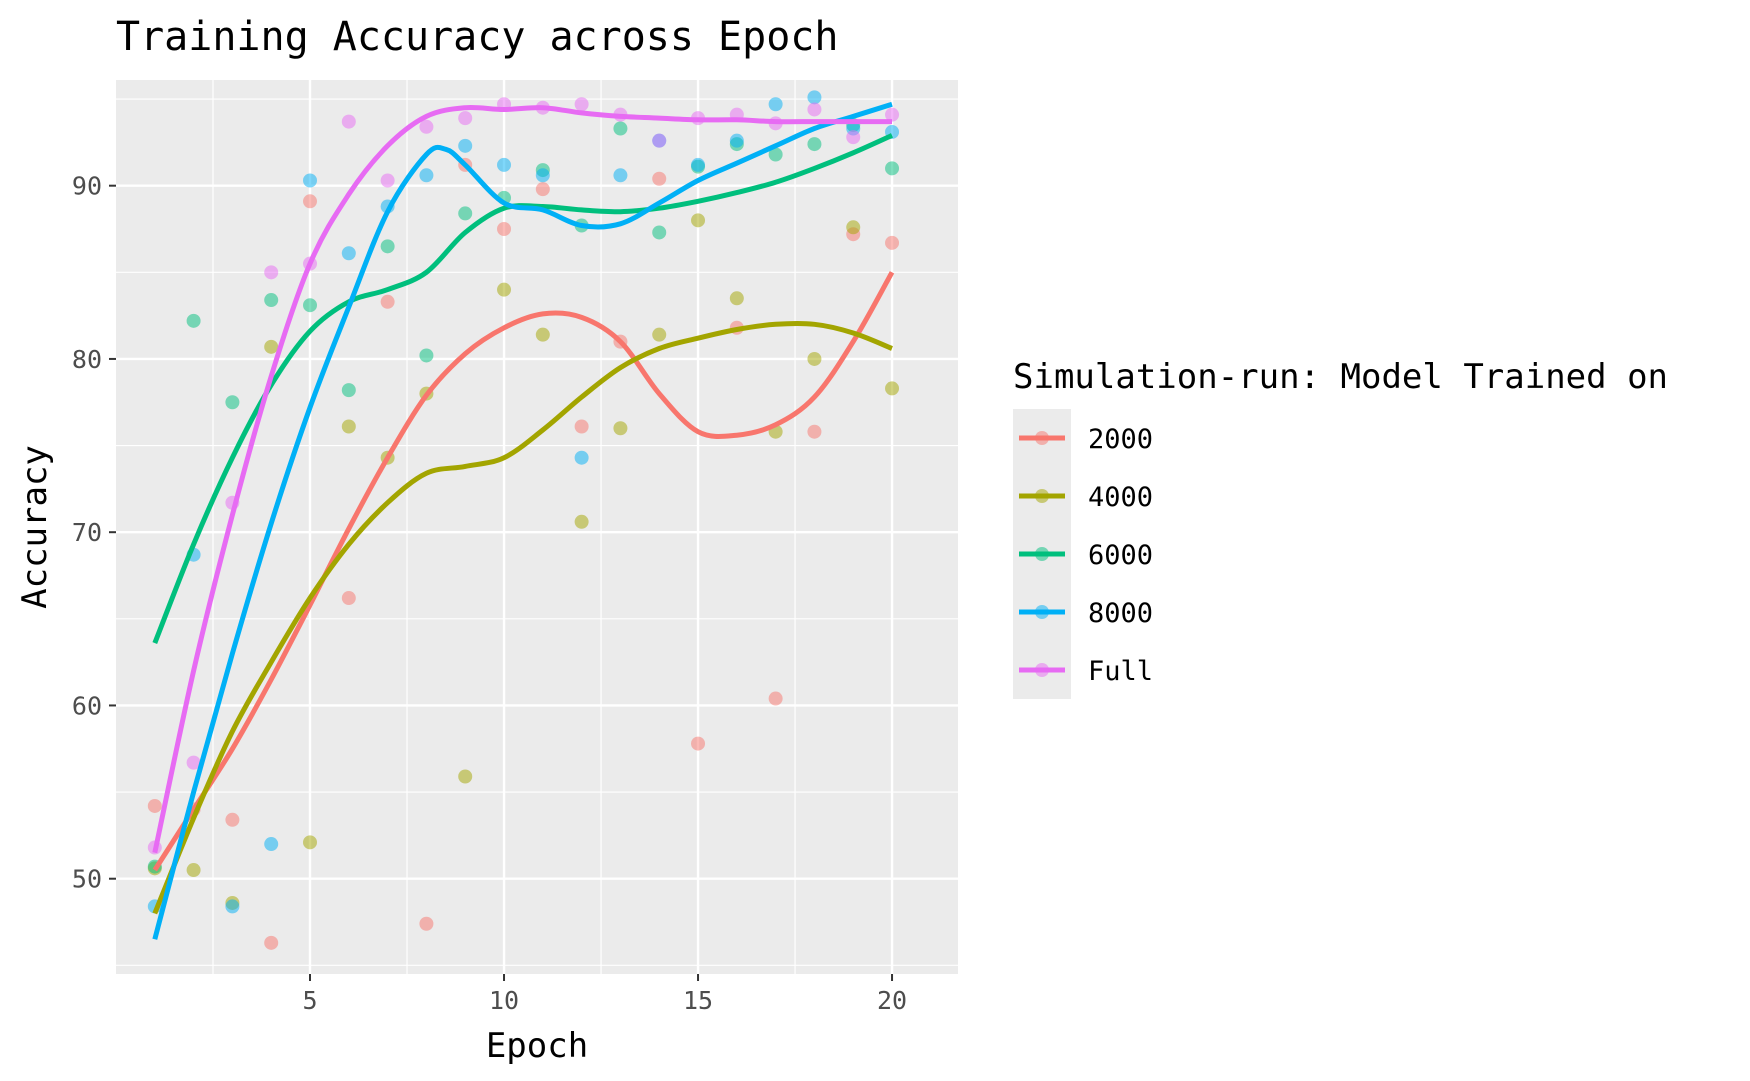 The width and height of the screenshot is (1750, 1081). Describe the element at coordinates (1120, 671) in the screenshot. I see `legend-label-Full: Full` at that location.